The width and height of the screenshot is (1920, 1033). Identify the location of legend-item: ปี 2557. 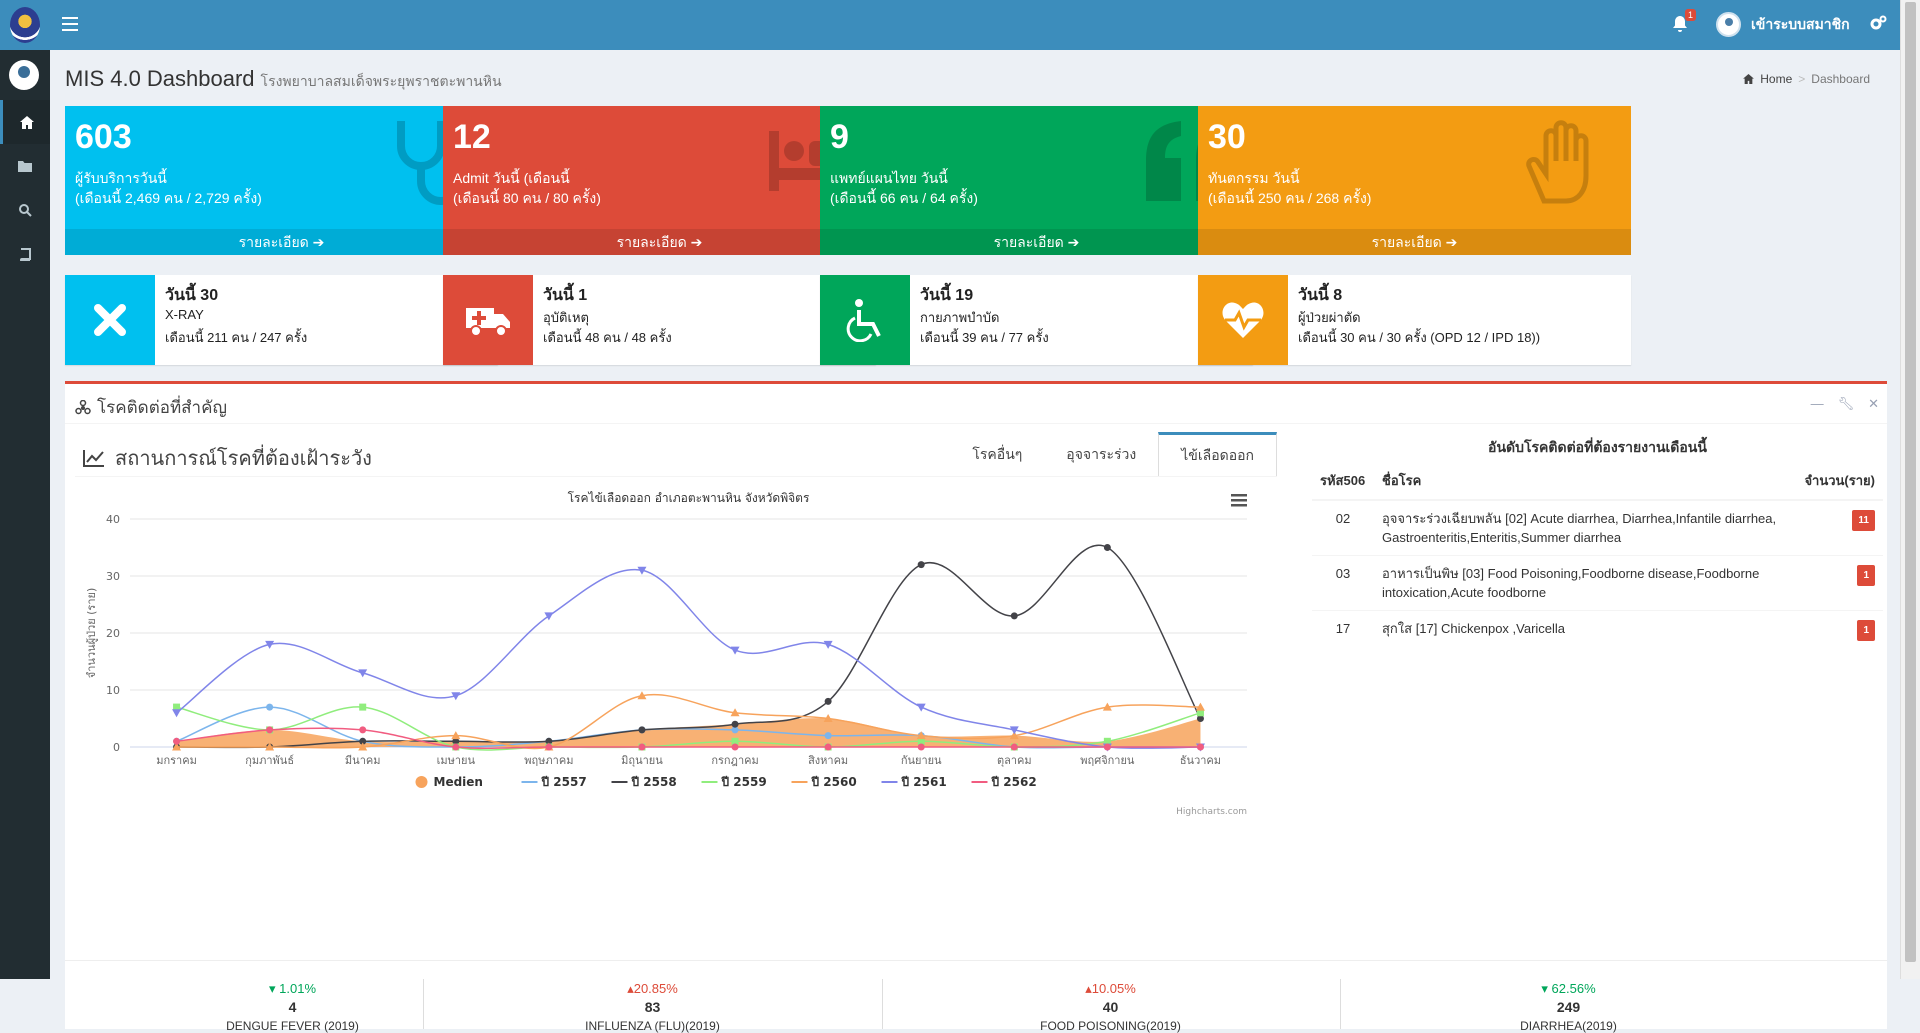
(554, 782).